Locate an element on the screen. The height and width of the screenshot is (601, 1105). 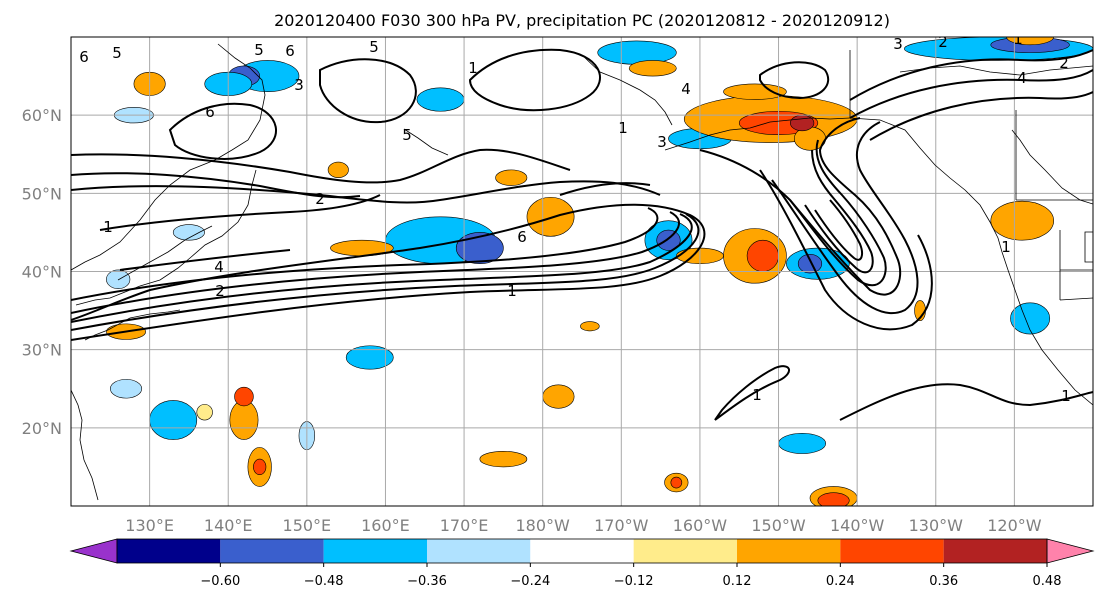
lat-tick-label: 40°N is located at coordinates (42, 272).